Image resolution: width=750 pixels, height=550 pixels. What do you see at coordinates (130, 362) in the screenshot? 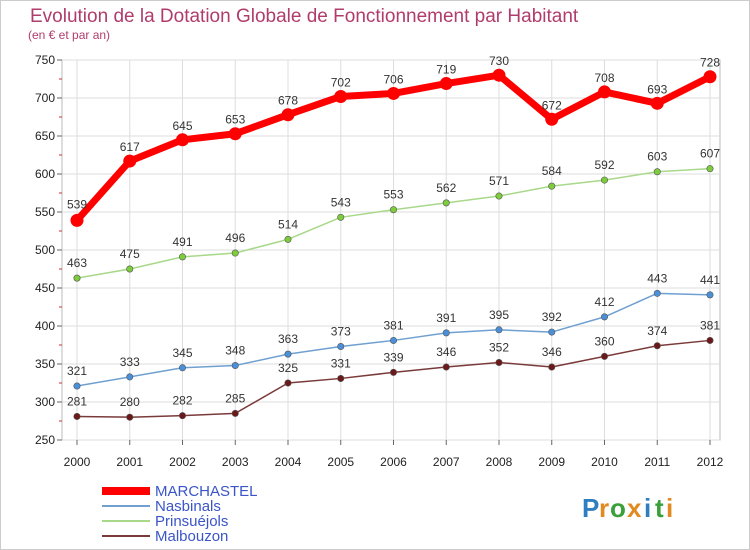
I see `data-label: 333` at bounding box center [130, 362].